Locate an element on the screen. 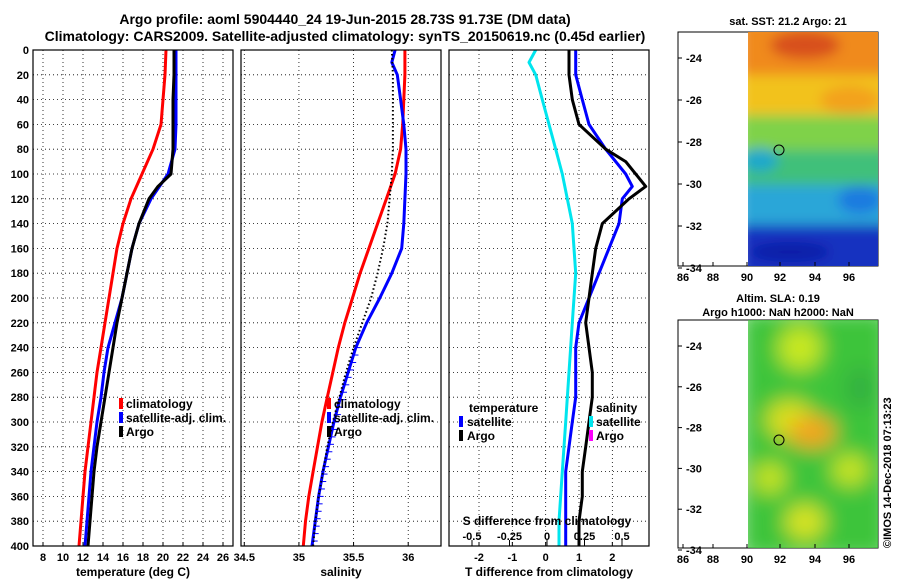  sst-field is located at coordinates (813, 149).